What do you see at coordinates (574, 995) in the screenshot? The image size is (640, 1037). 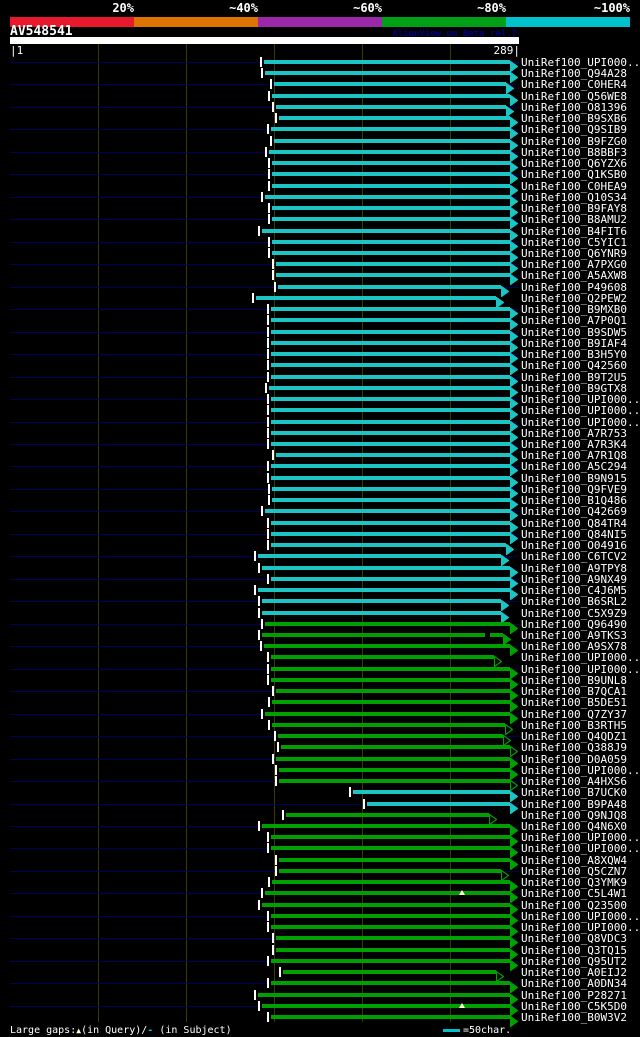 I see `hit-label: UniRef100_P28271` at bounding box center [574, 995].